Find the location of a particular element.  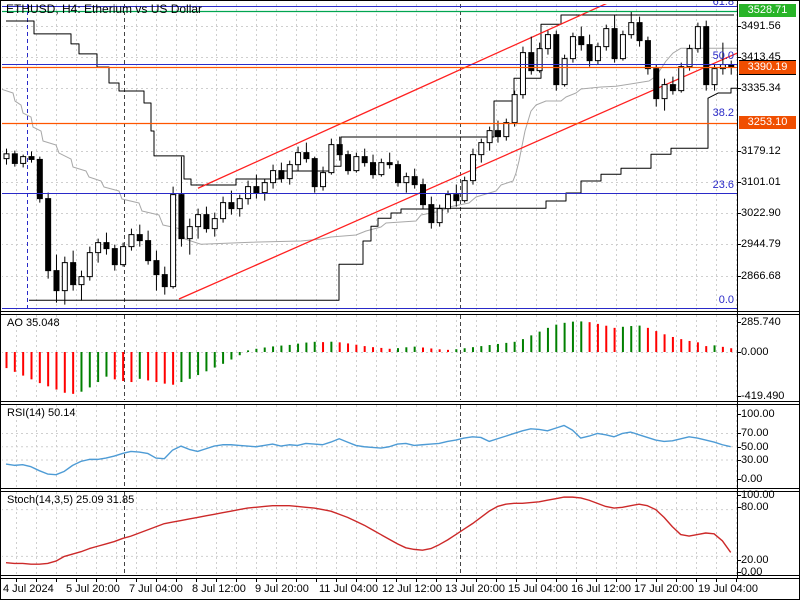

stoch-pane is located at coordinates (369, 533).